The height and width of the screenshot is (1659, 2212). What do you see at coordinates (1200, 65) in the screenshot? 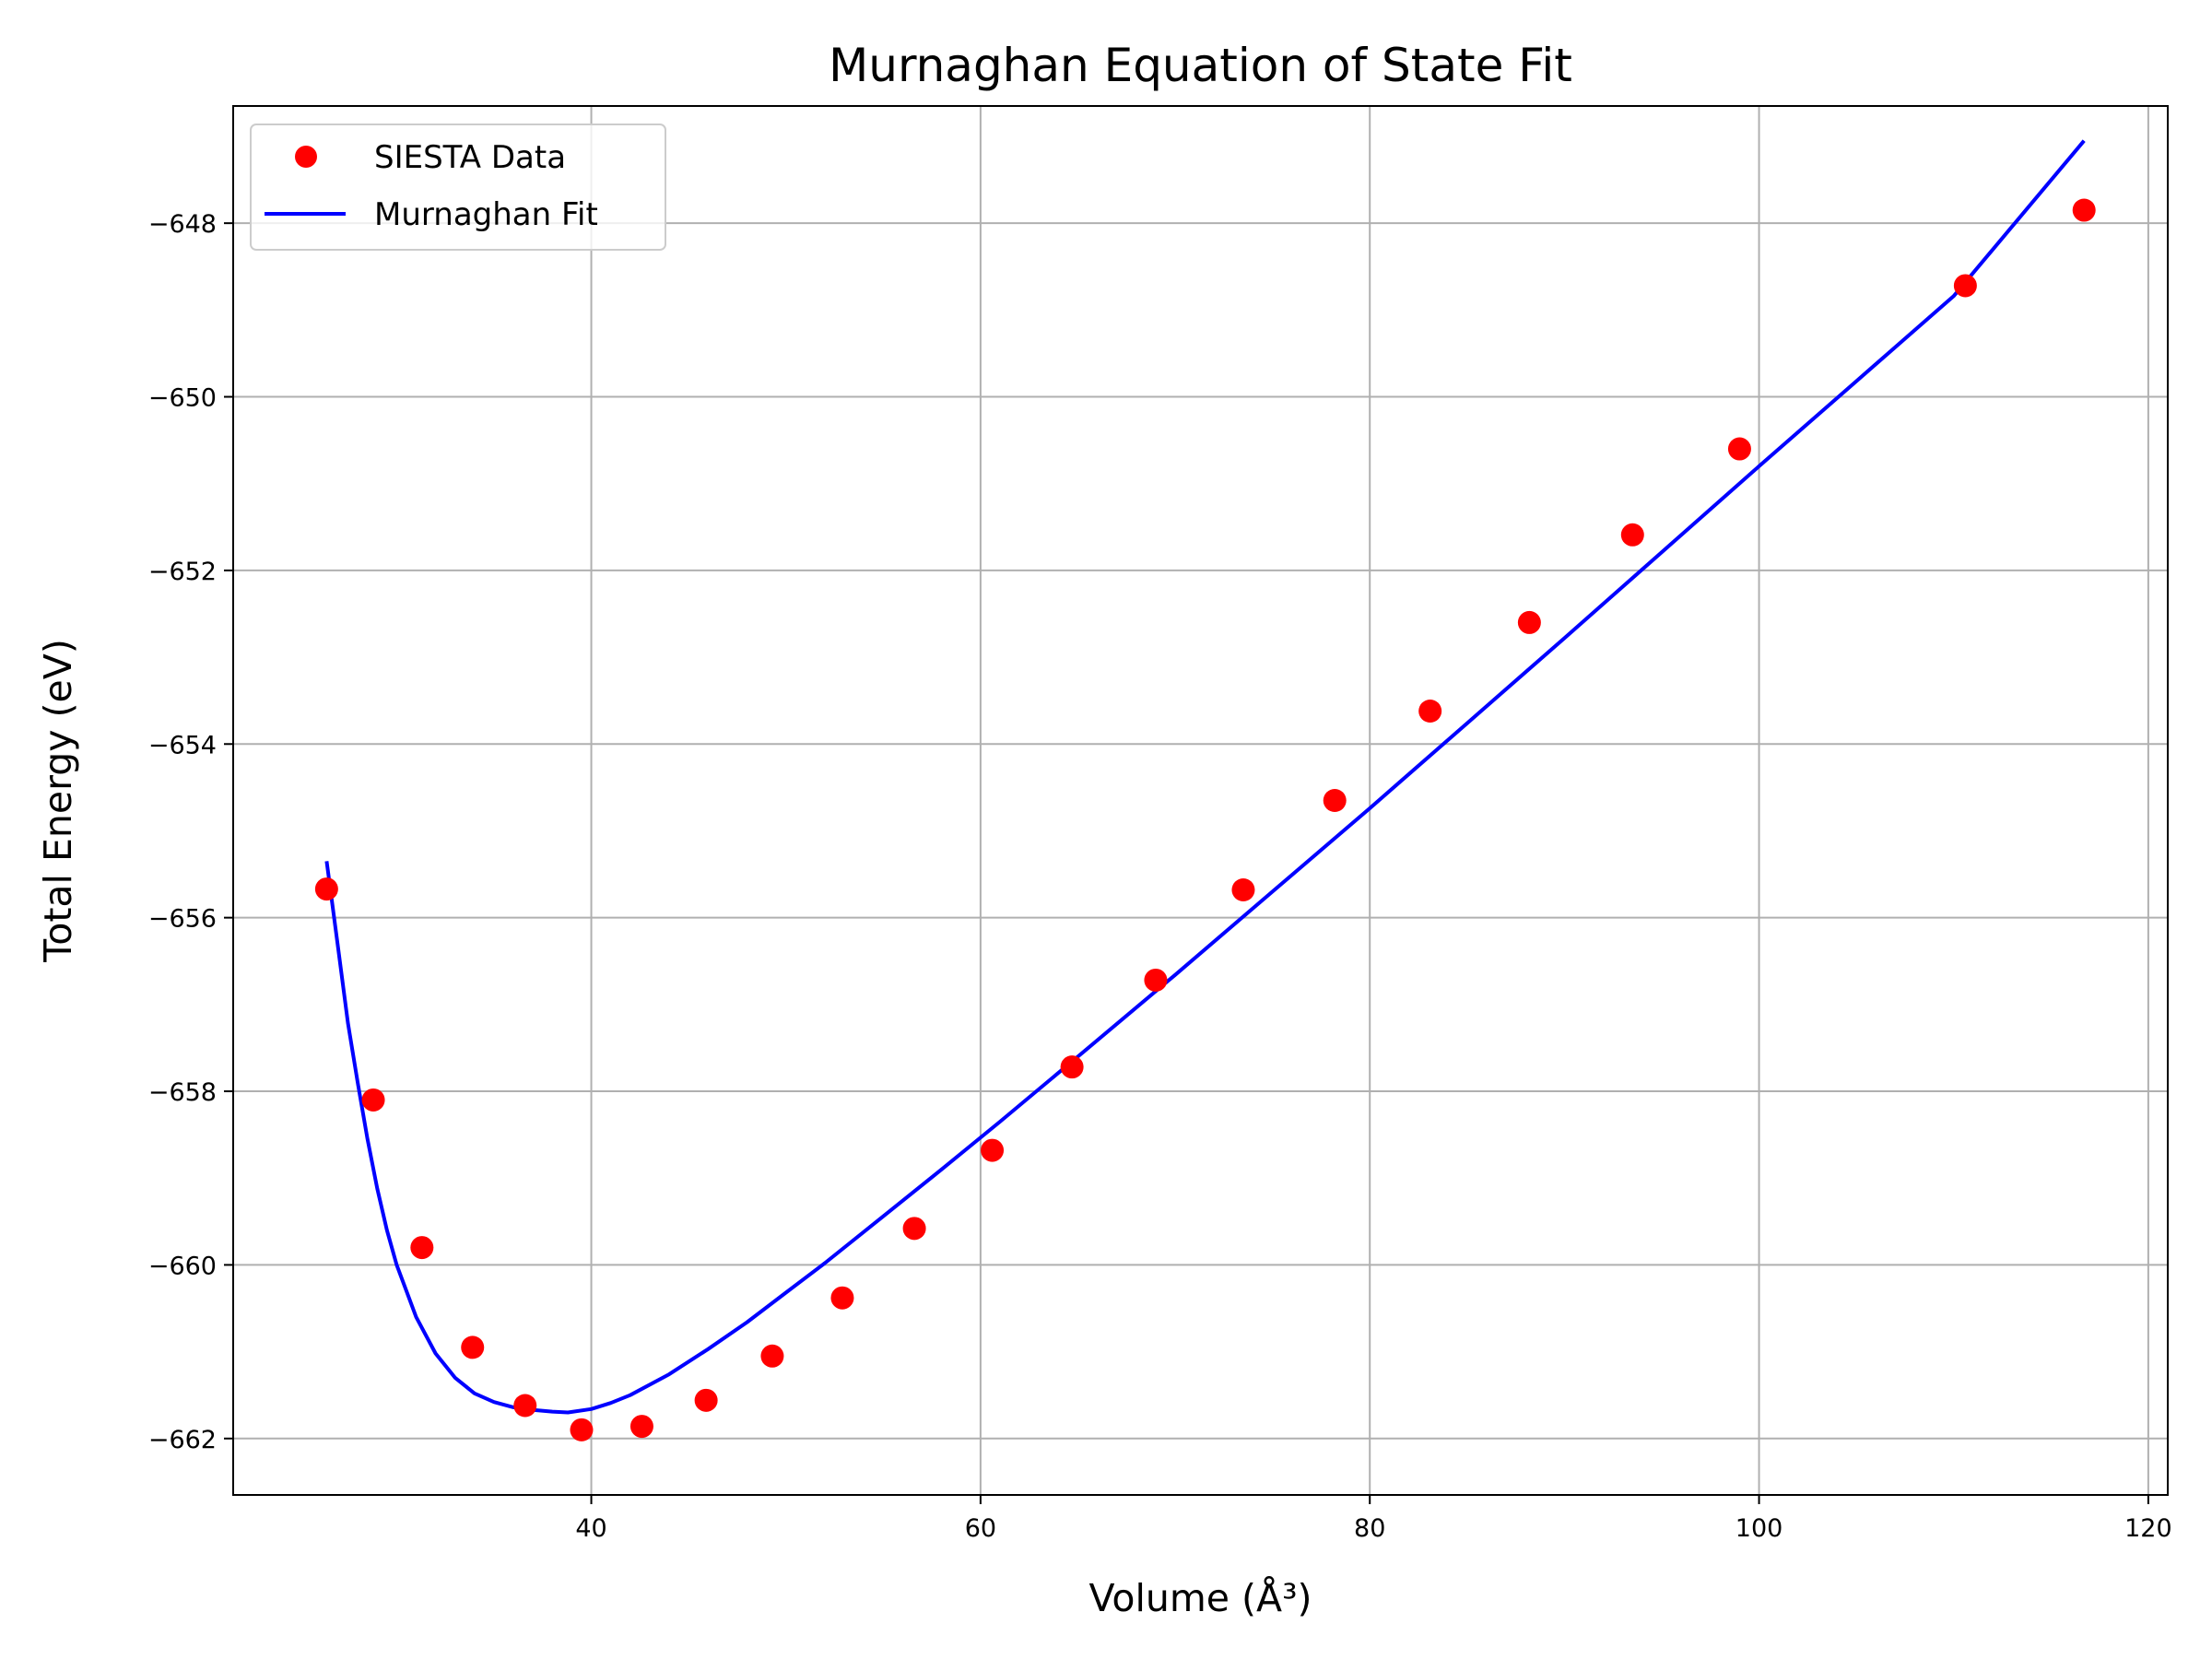
I see `chart-title: Murnaghan Equation of State Fit` at bounding box center [1200, 65].